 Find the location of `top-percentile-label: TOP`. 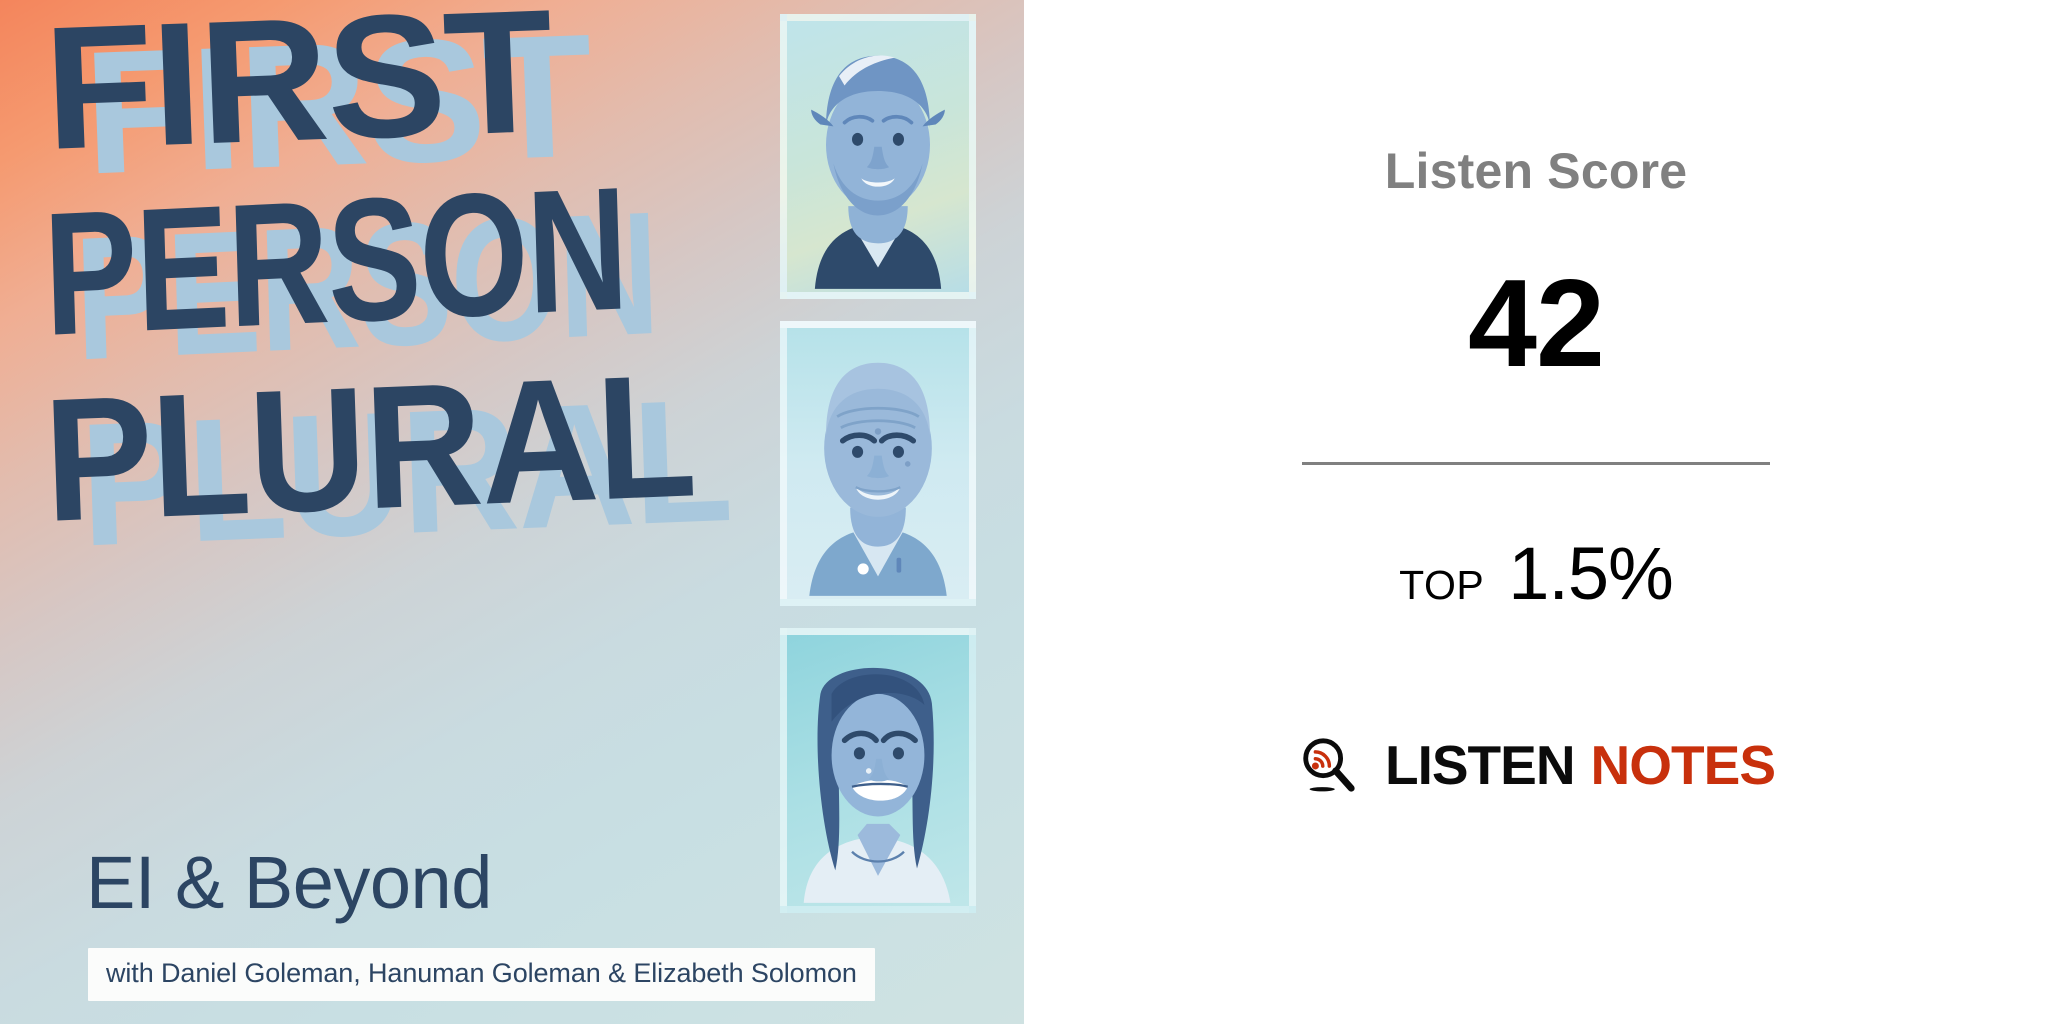

top-percentile-label: TOP is located at coordinates (1442, 585).